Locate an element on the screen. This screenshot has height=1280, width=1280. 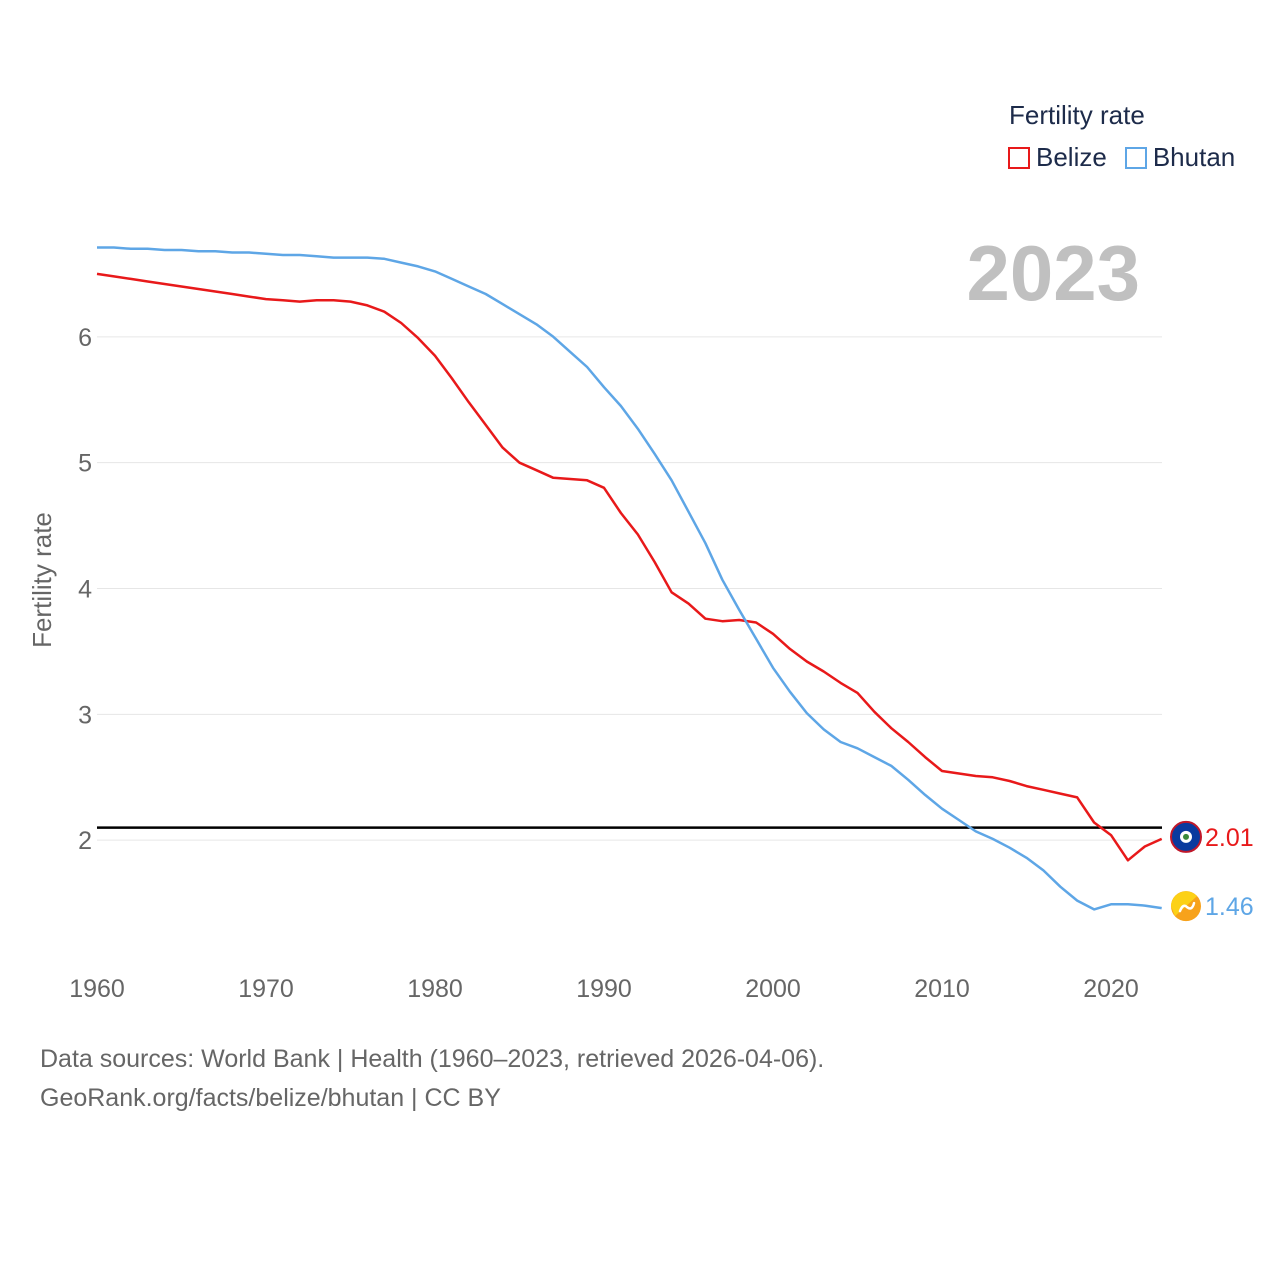
x-tick-label: 2010 is located at coordinates (942, 989).